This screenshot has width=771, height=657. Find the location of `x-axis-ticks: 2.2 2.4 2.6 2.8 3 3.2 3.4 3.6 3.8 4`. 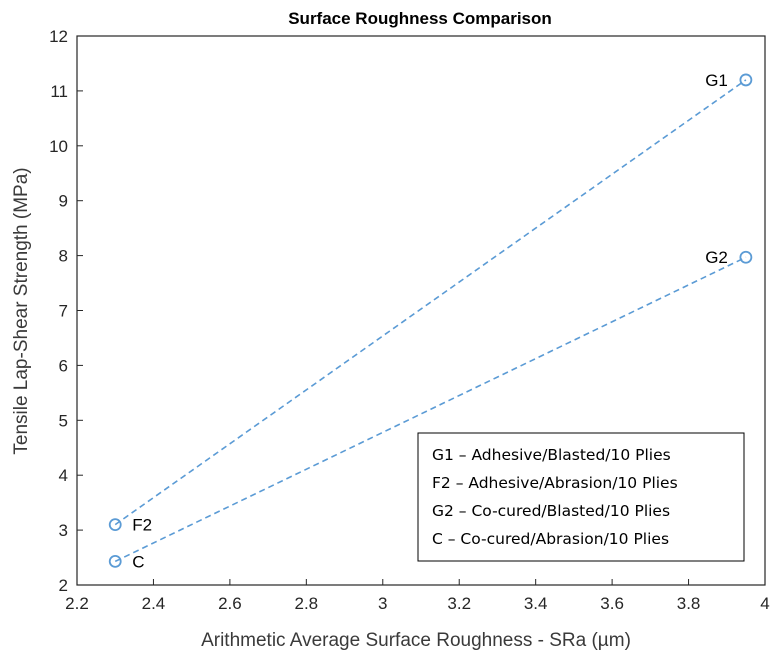

x-axis-ticks: 2.2 2.4 2.6 2.8 3 3.2 3.4 3.6 3.8 4 is located at coordinates (417, 596).